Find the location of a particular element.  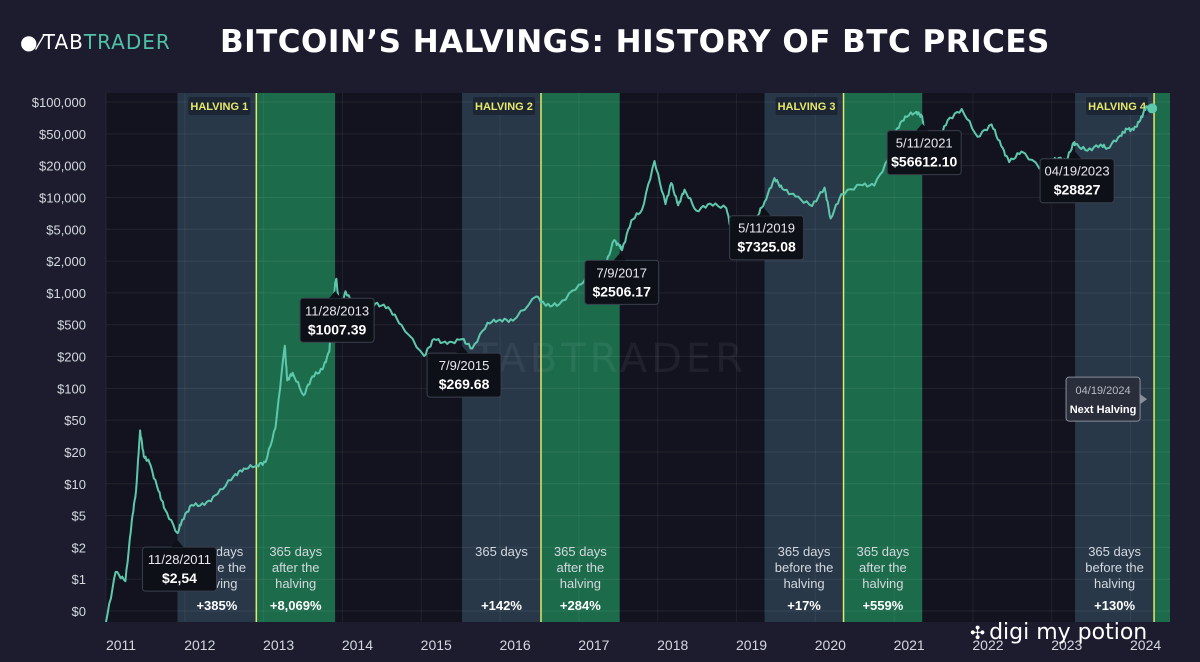

annotation-price: $28827 is located at coordinates (1077, 190).